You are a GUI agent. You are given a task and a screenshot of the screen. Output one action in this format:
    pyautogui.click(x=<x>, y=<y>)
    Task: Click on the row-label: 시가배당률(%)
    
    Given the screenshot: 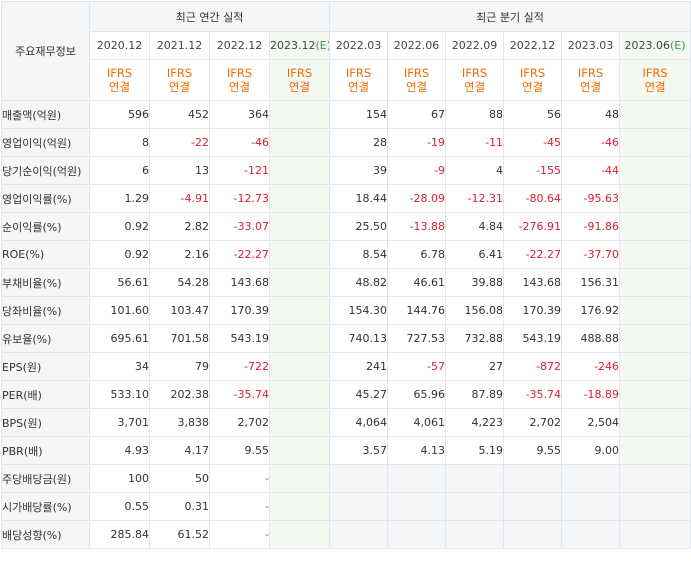 What is the action you would take?
    pyautogui.click(x=45, y=506)
    